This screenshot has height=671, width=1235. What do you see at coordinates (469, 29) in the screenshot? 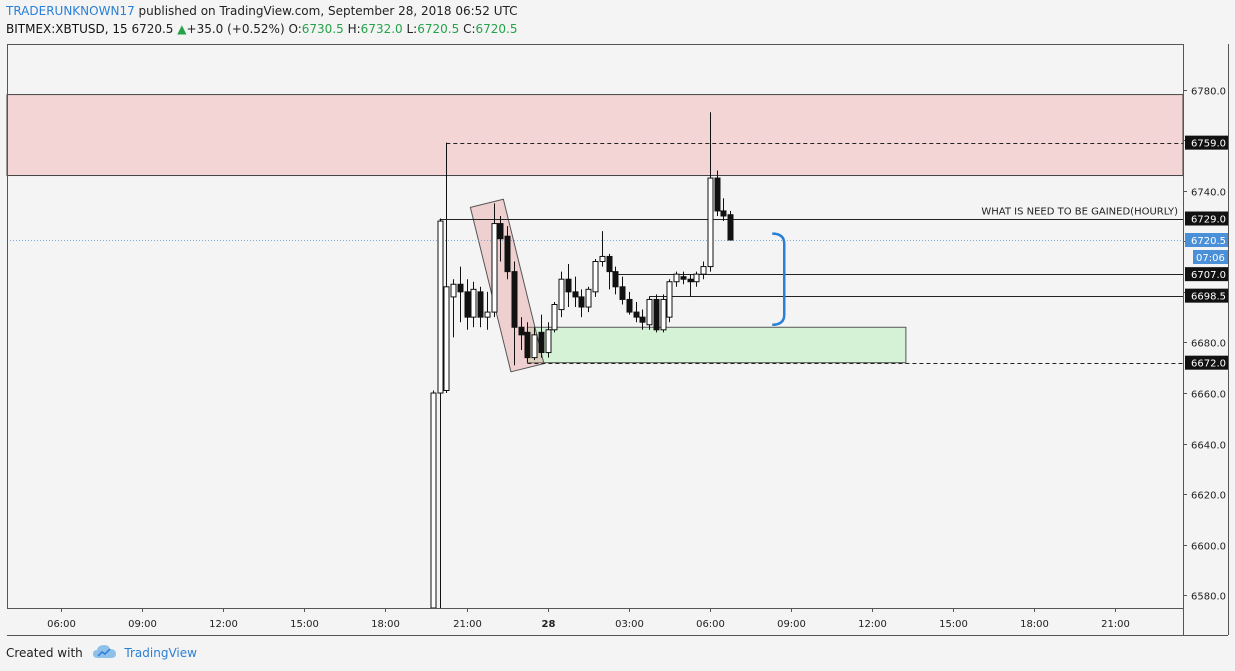
I see `close-label: C:` at bounding box center [469, 29].